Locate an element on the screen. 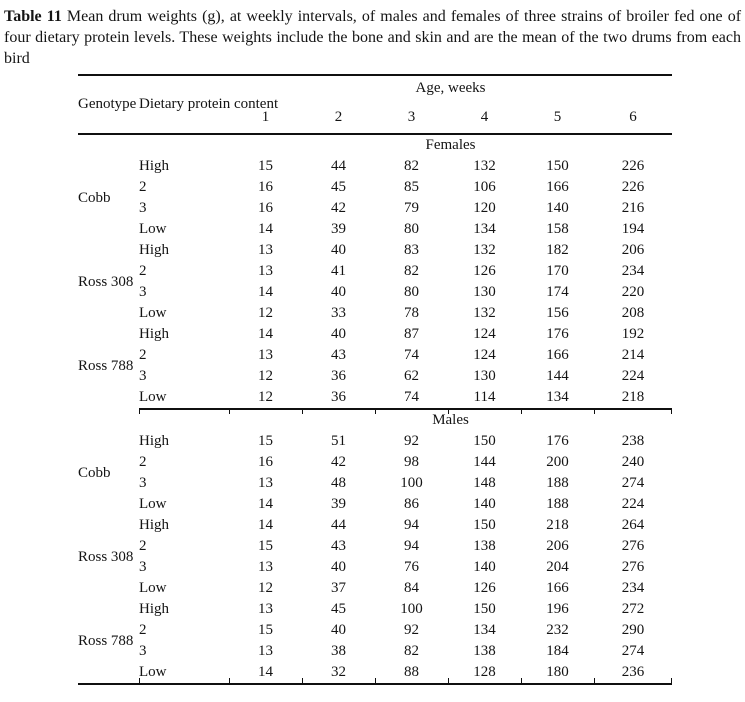 This screenshot has width=745, height=702. weight-value-cell: 15 is located at coordinates (265, 630).